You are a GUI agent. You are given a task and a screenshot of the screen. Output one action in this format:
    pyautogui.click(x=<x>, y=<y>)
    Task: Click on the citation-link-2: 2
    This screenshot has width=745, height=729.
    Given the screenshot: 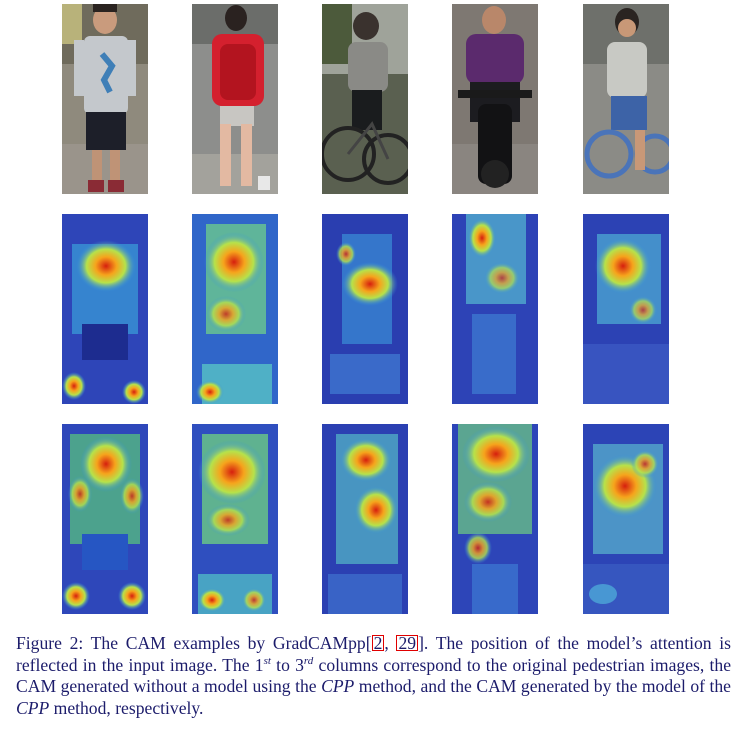 What is the action you would take?
    pyautogui.click(x=378, y=643)
    